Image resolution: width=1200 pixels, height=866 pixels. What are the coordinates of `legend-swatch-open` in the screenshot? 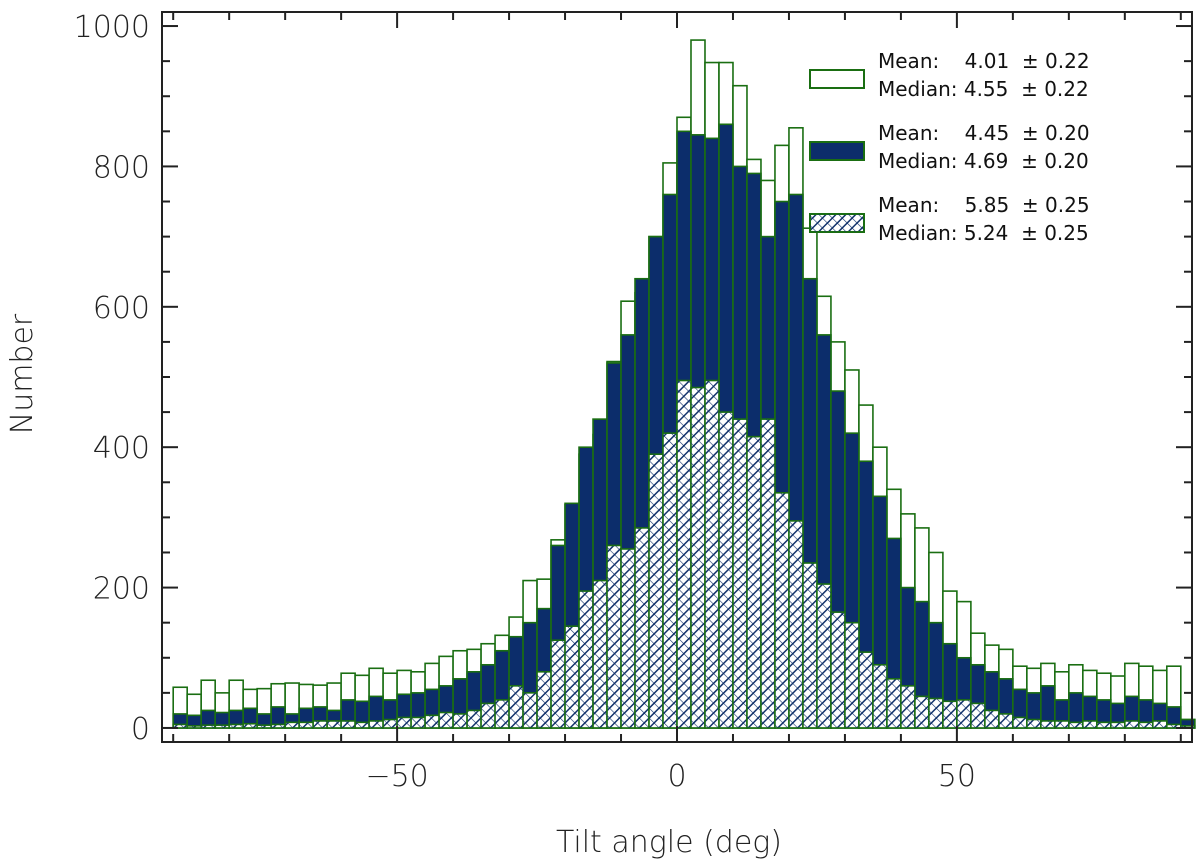 It's located at (837, 79).